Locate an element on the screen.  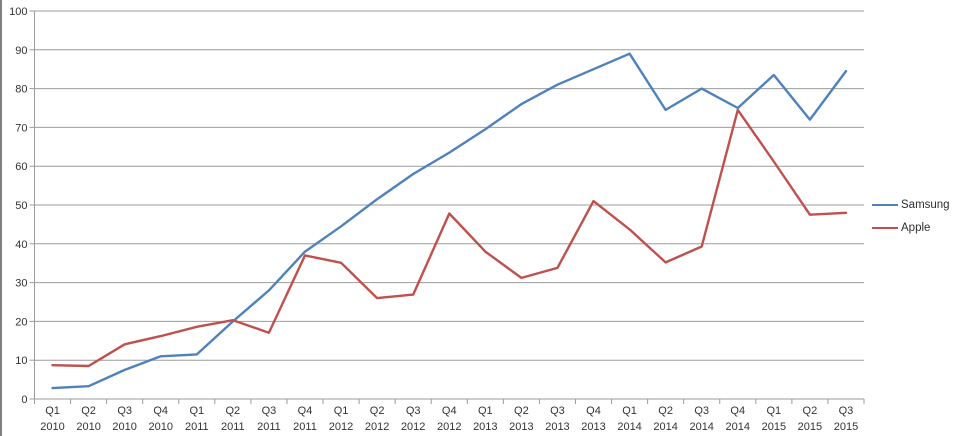
x-axis-label: Q1 2013 is located at coordinates (485, 419).